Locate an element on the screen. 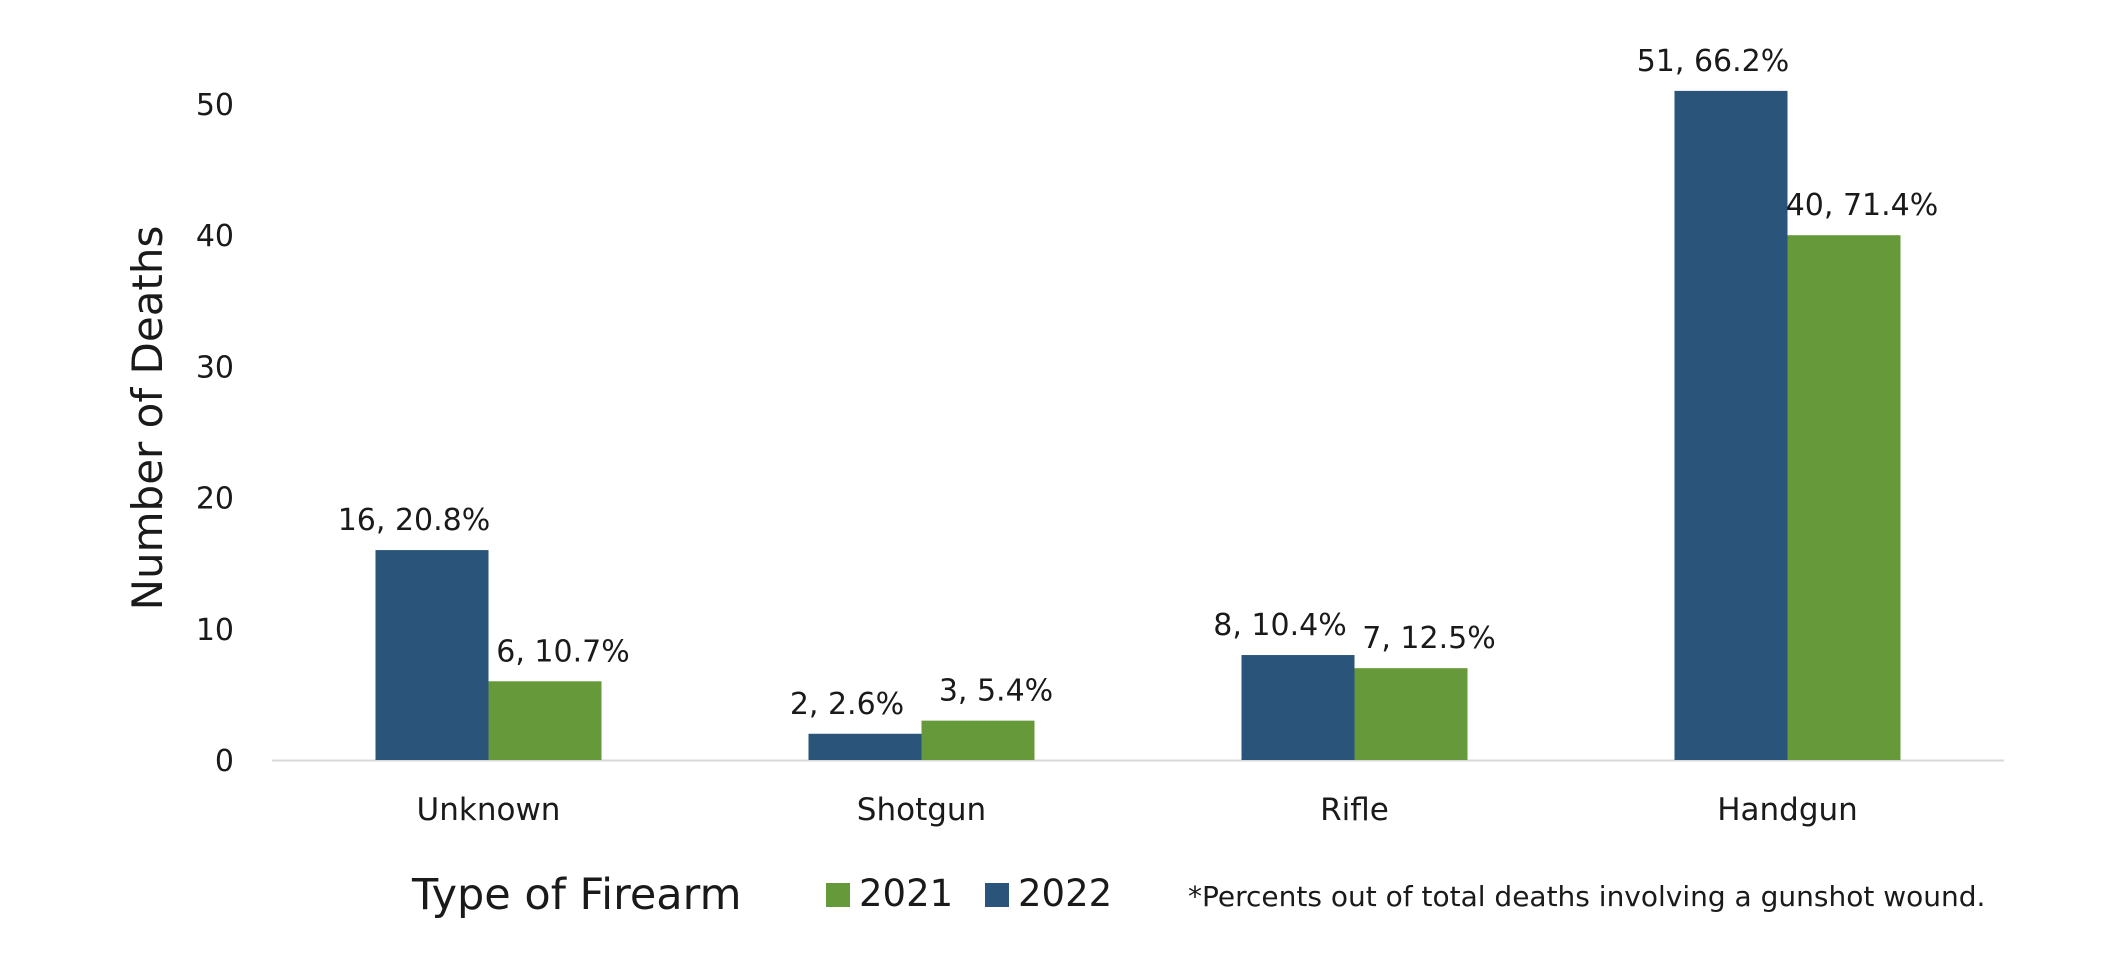 Image resolution: width=2126 pixels, height=970 pixels. bar-rifle-2021 is located at coordinates (1411, 714).